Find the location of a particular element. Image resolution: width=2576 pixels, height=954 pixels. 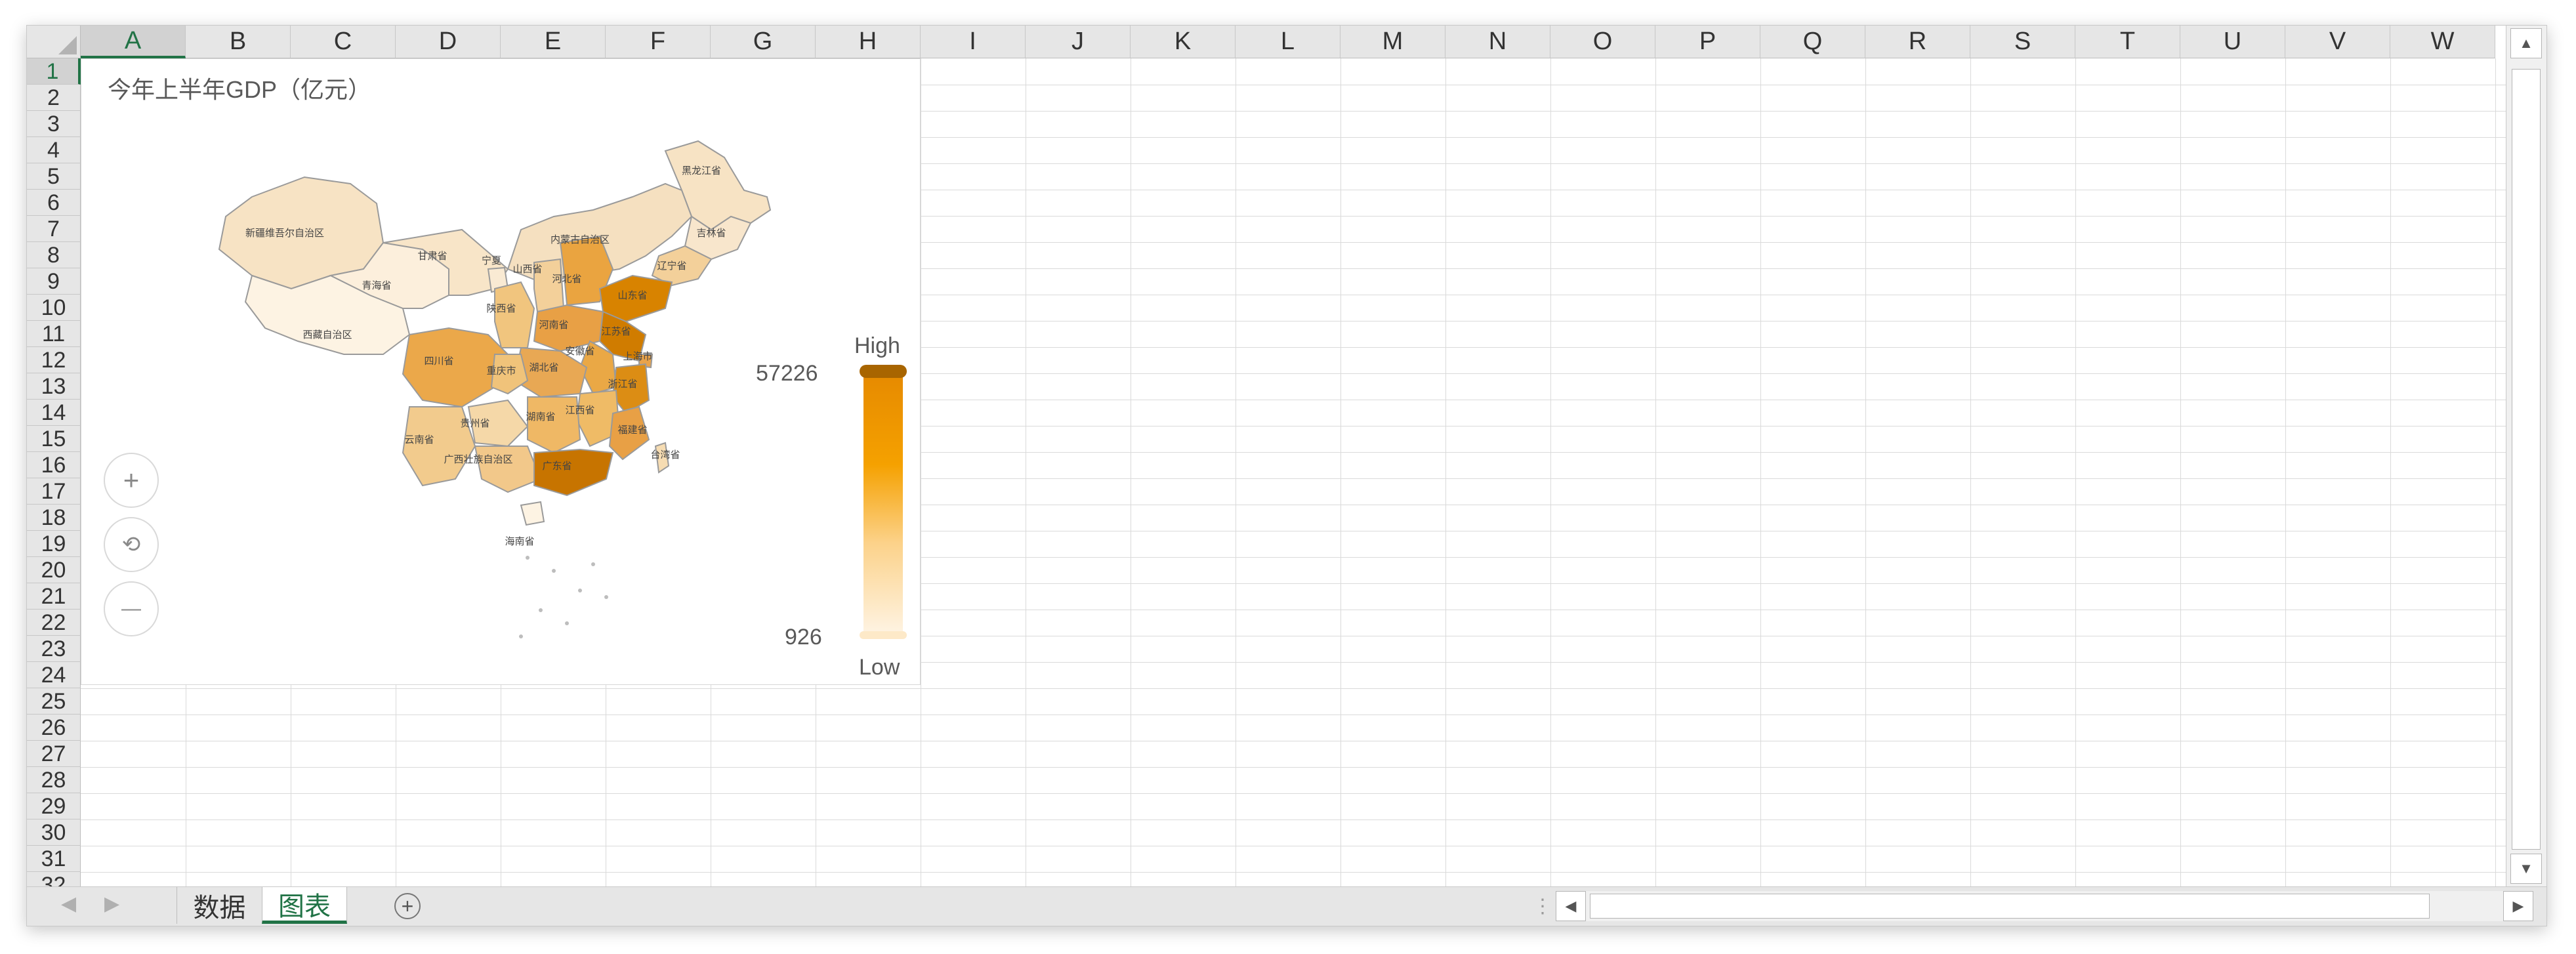

row-header-8: 8 is located at coordinates (54, 255).